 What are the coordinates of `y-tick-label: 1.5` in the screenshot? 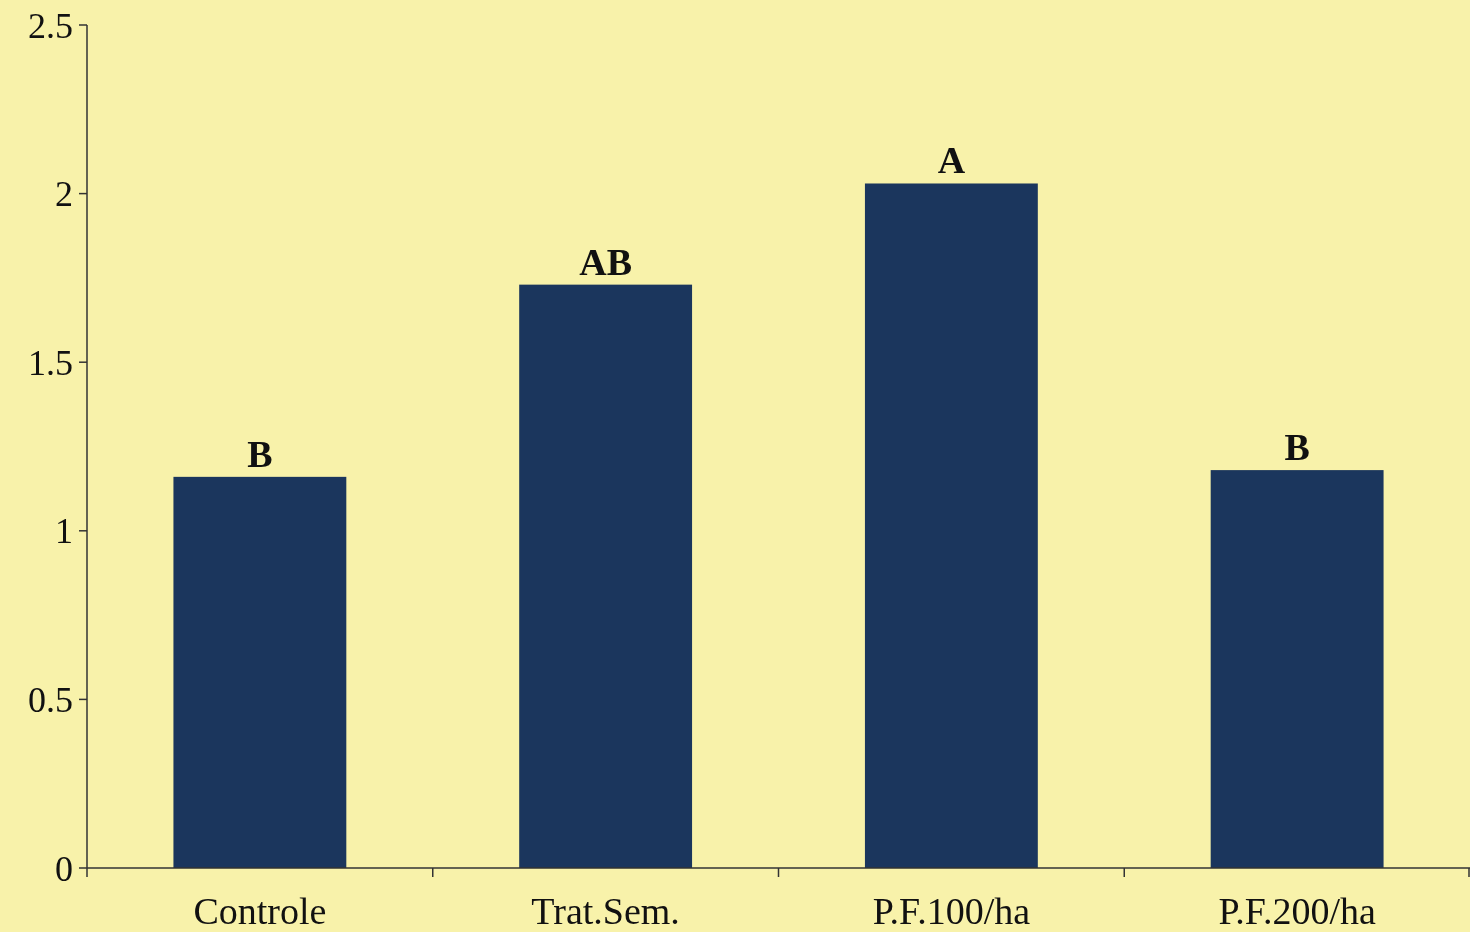 It's located at (50, 362).